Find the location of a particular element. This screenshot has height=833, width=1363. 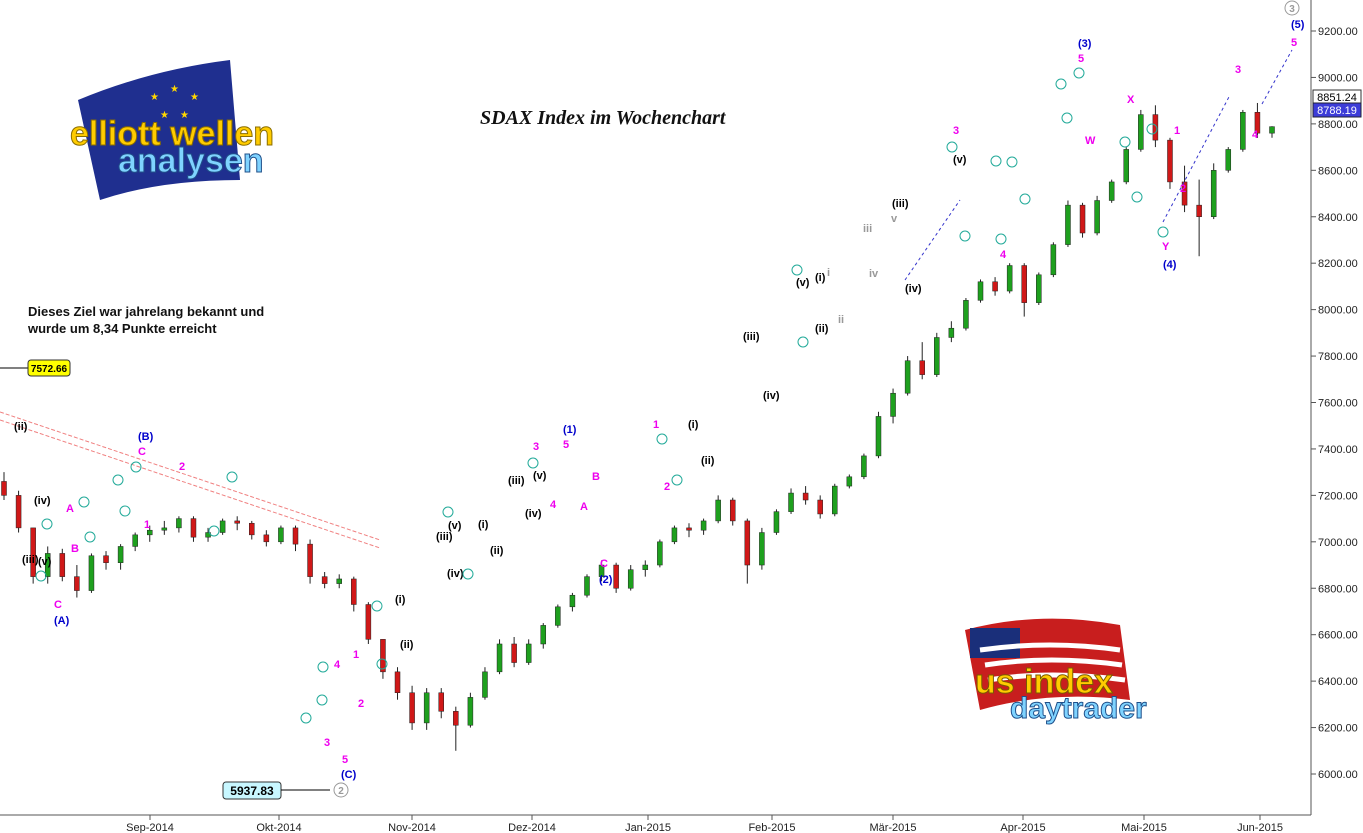

x-tick-label: Sep-2014 is located at coordinates (150, 827).